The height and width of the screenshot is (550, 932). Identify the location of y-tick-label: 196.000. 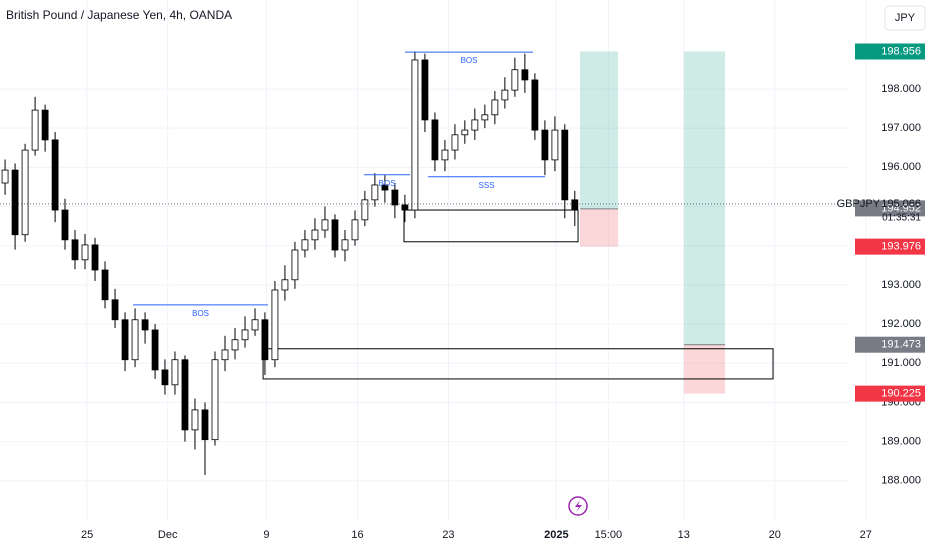
(901, 167).